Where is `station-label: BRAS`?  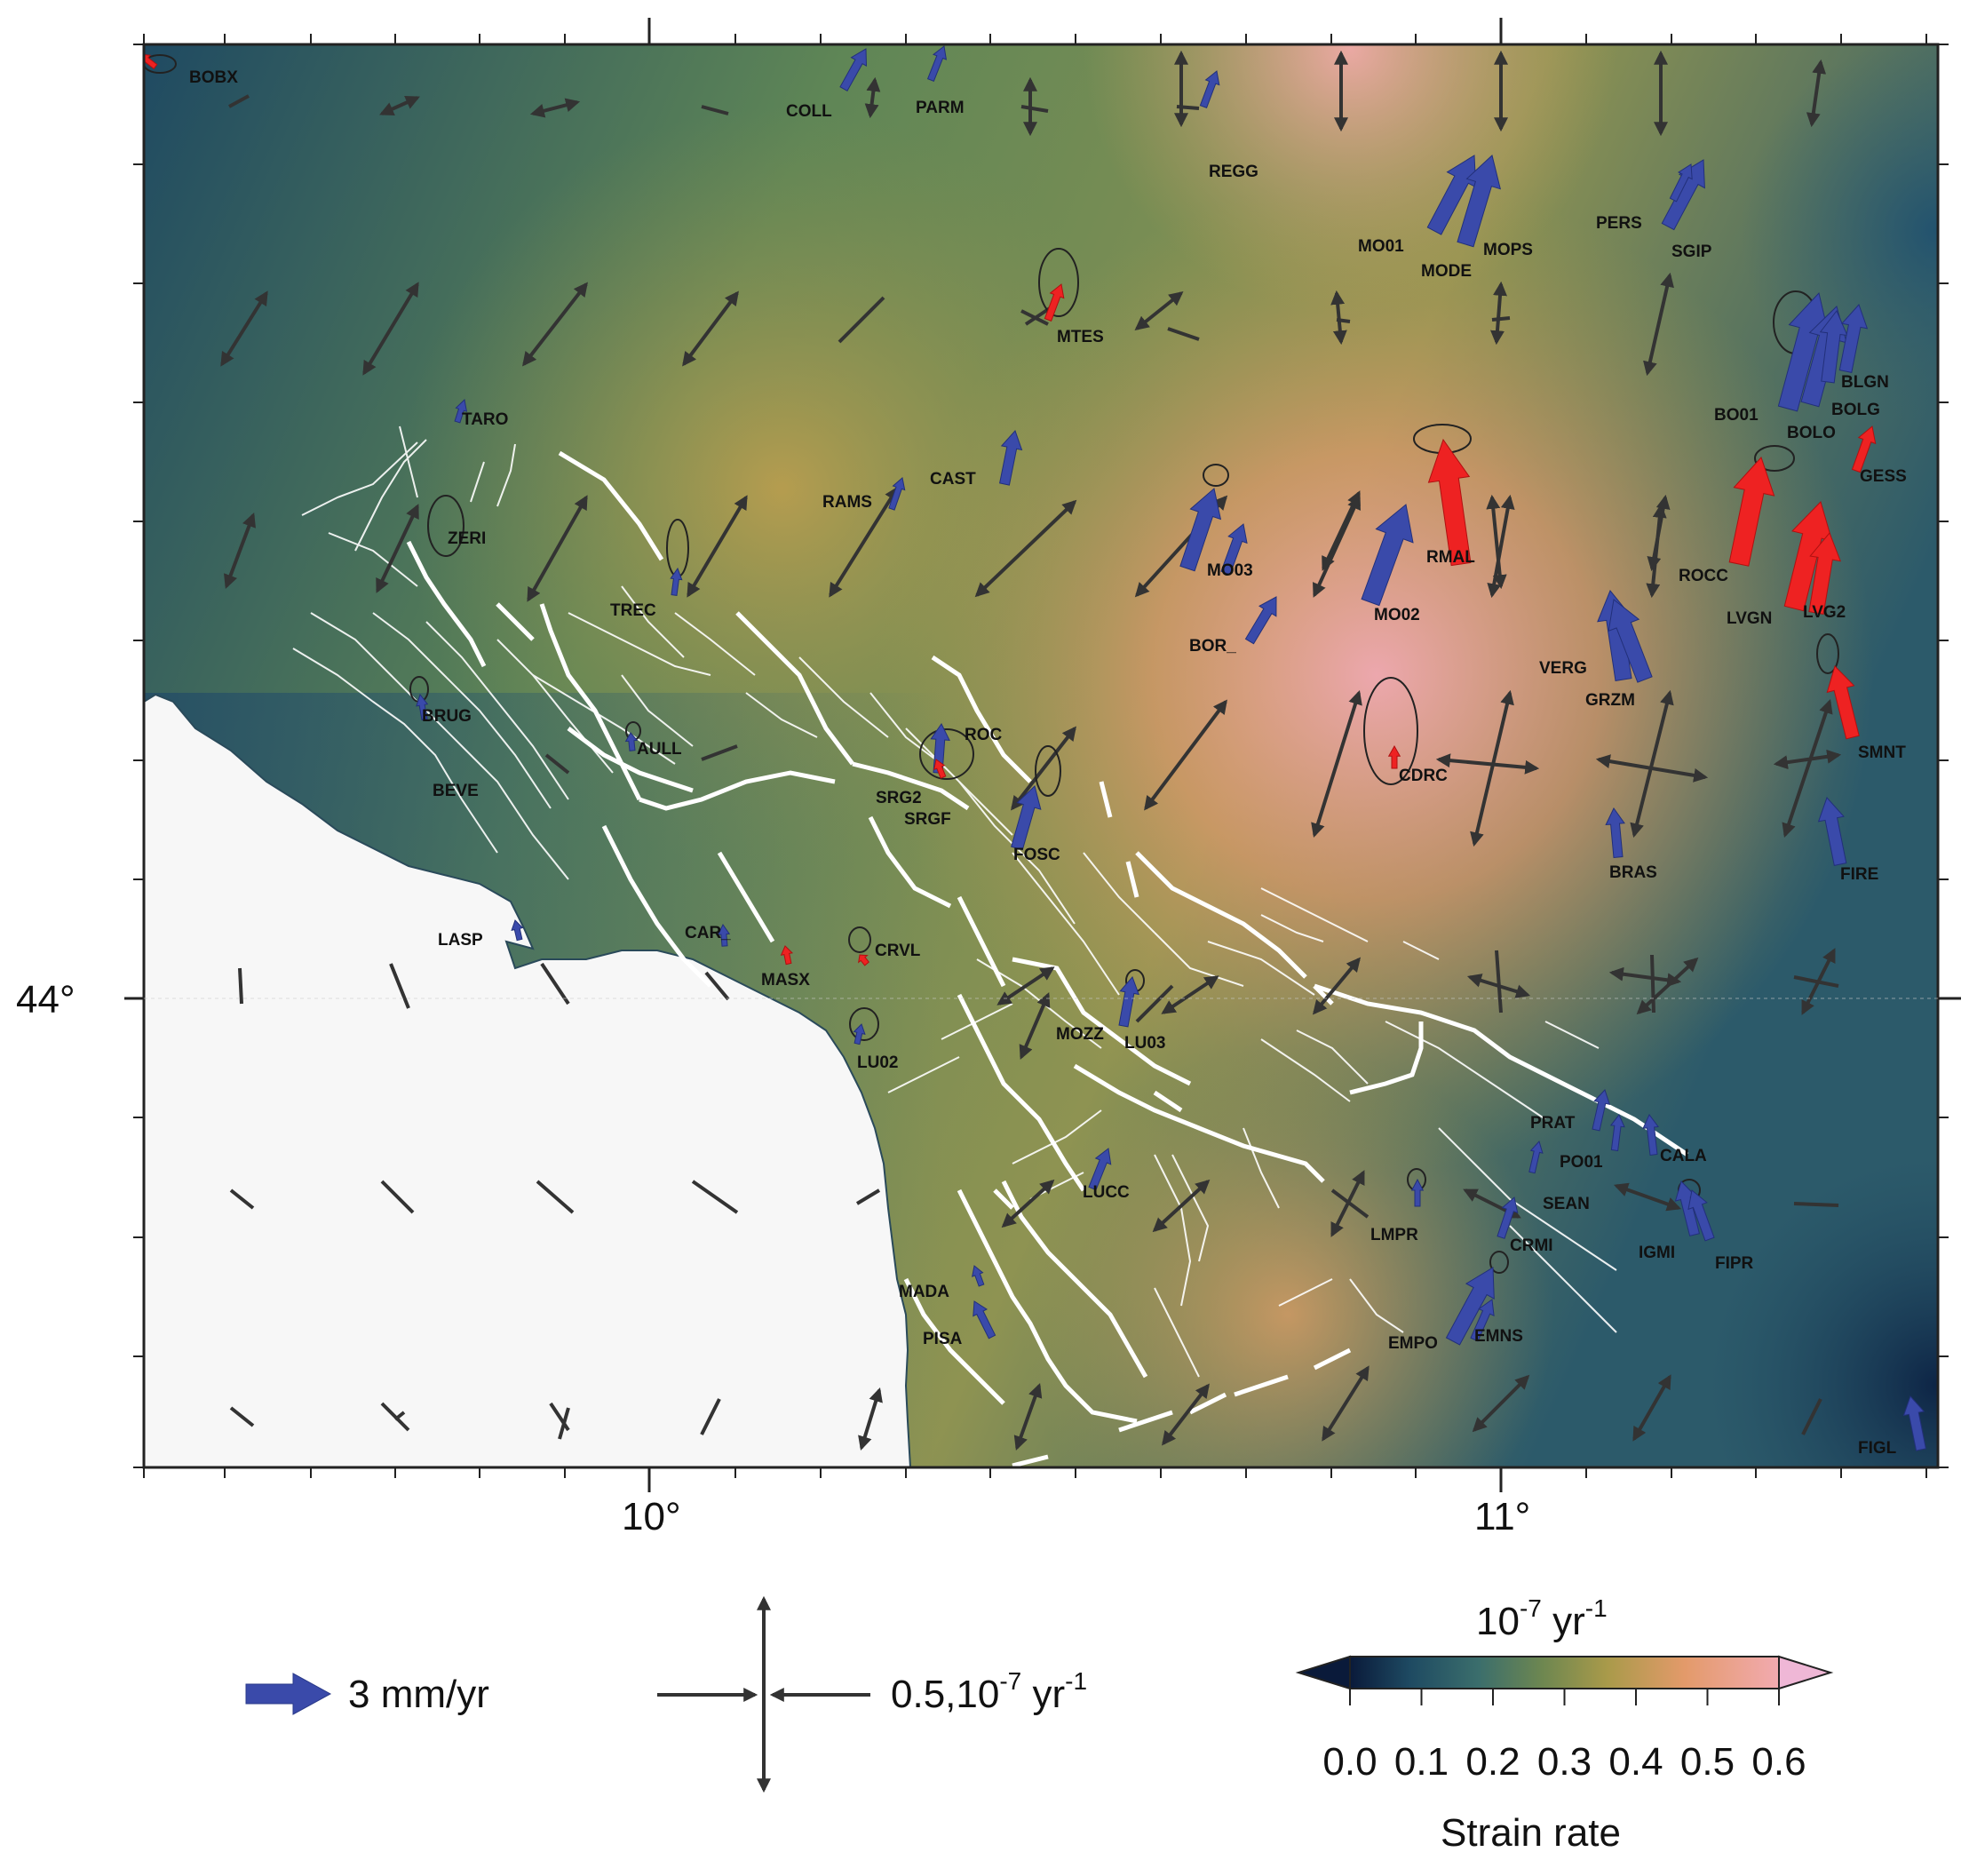 station-label: BRAS is located at coordinates (1633, 872).